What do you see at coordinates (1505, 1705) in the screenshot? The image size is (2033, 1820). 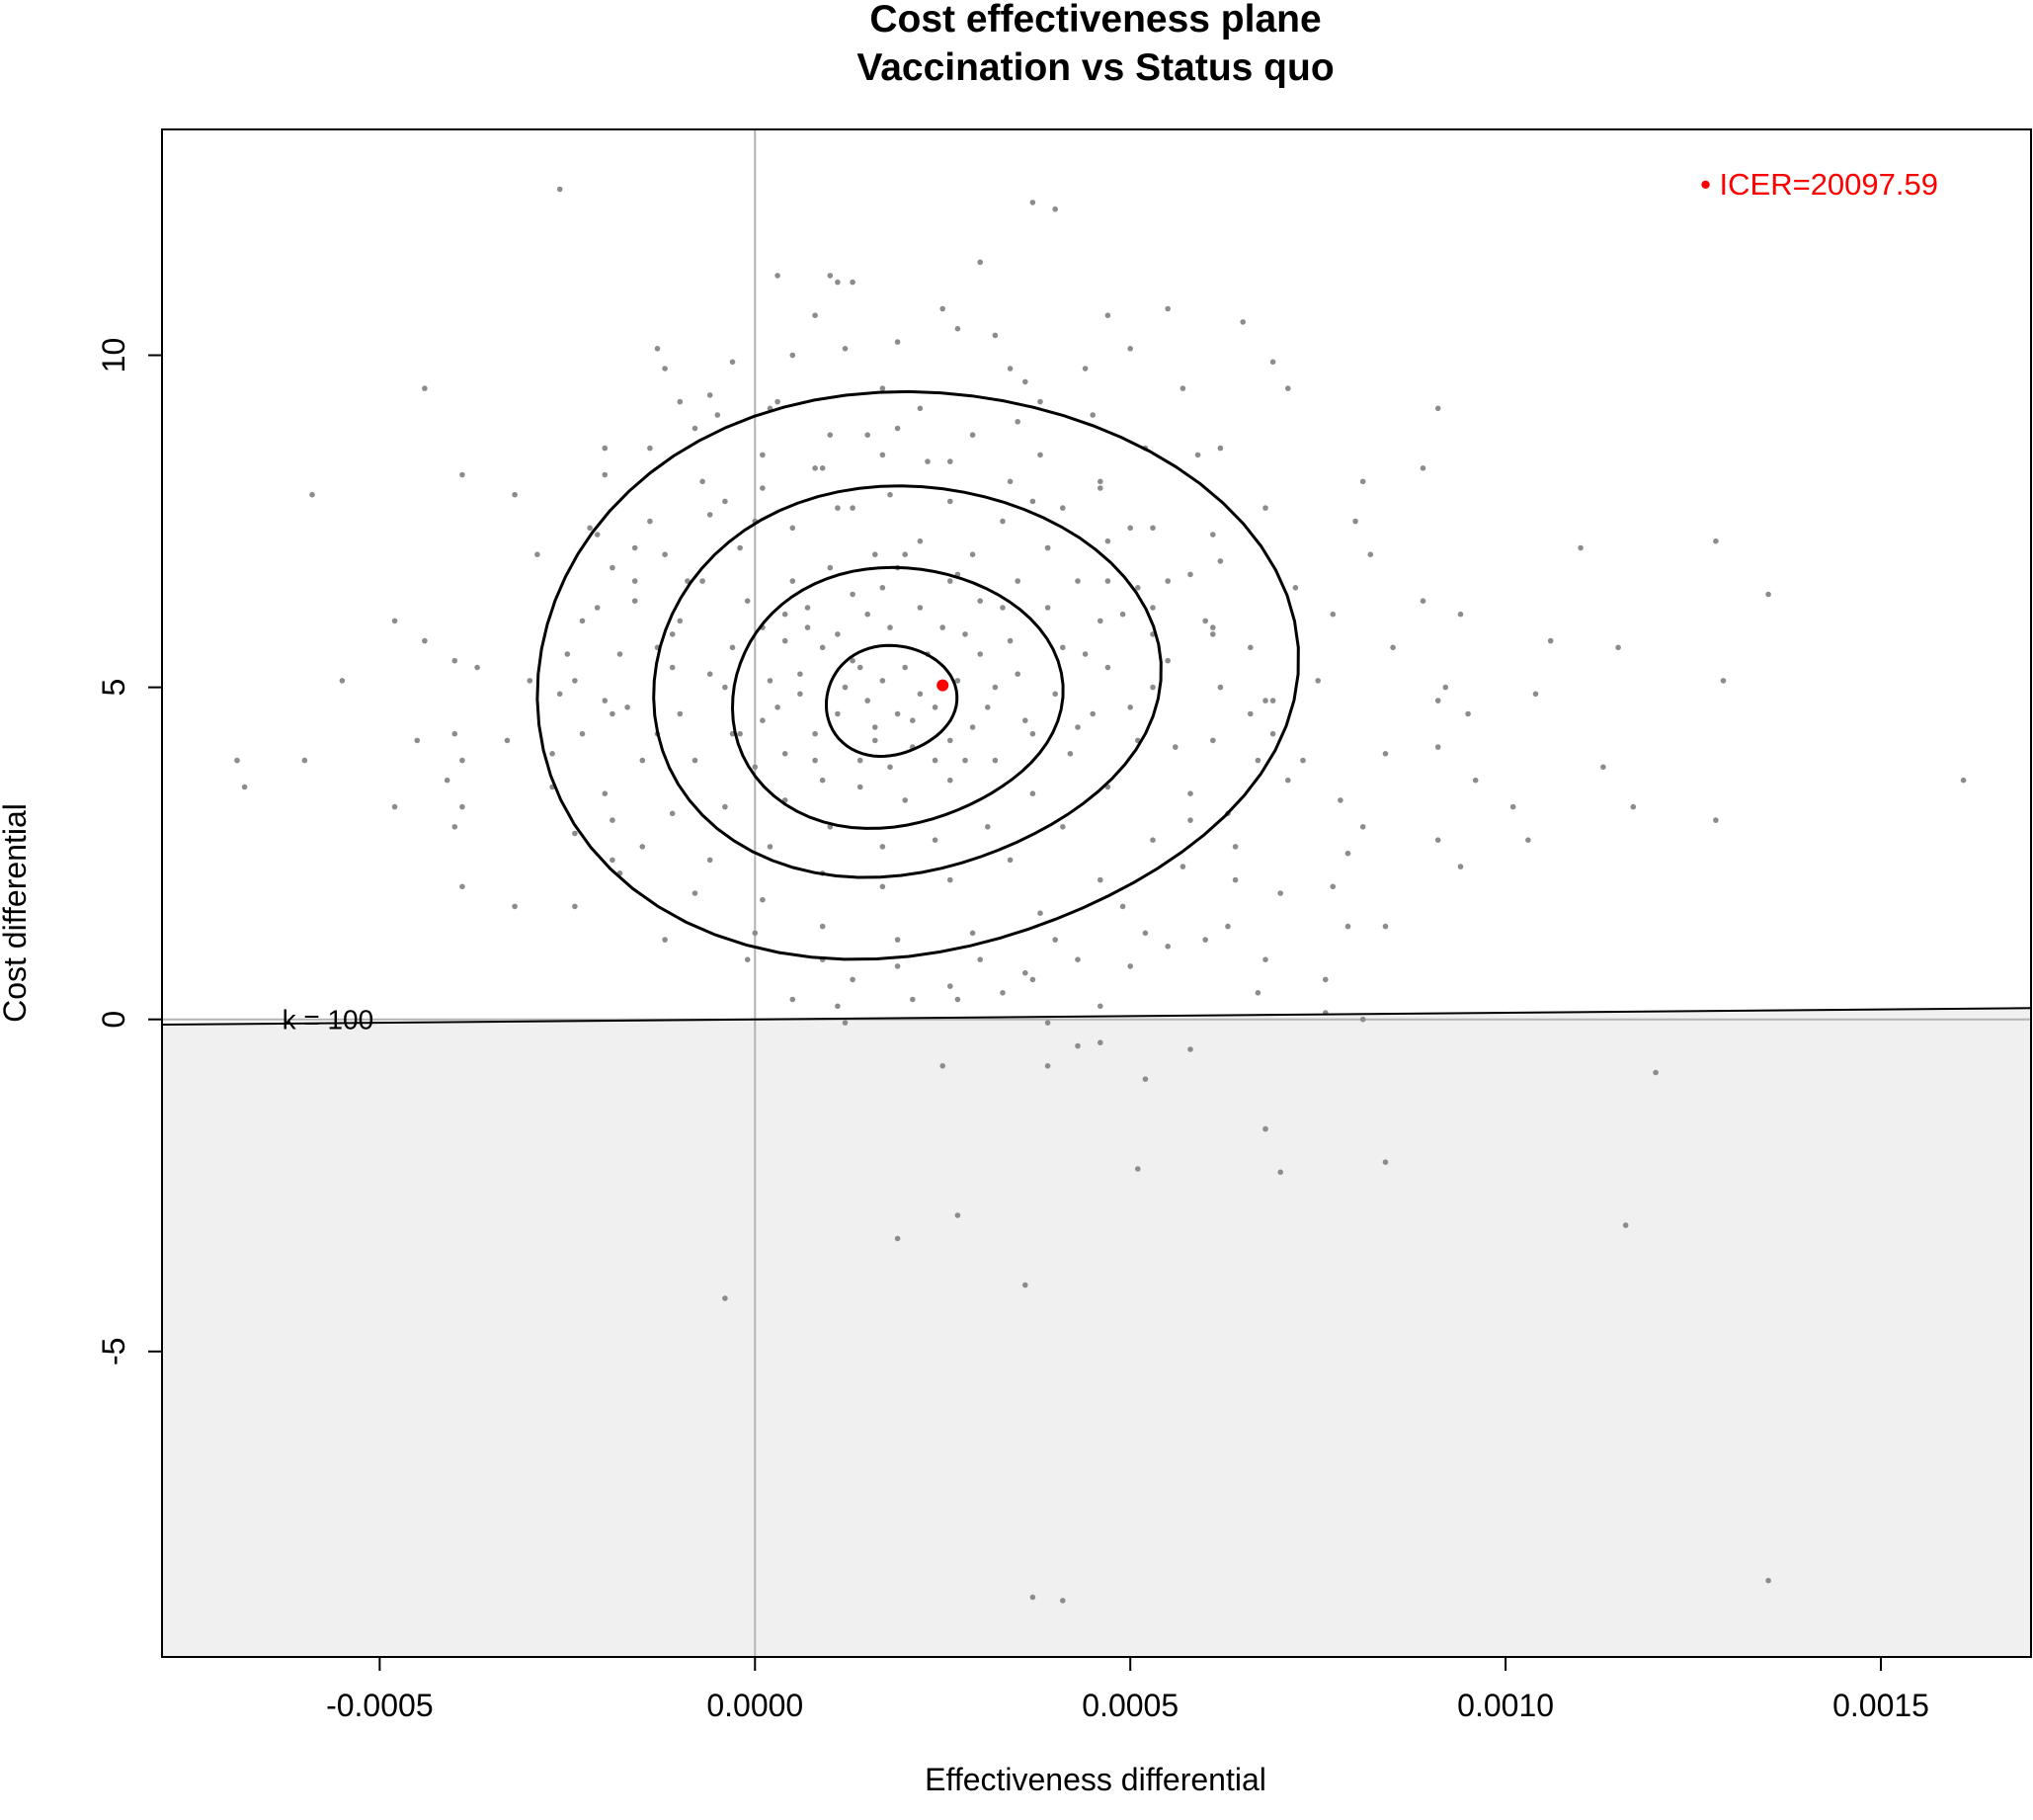 I see `x-tick-label: 0.0010` at bounding box center [1505, 1705].